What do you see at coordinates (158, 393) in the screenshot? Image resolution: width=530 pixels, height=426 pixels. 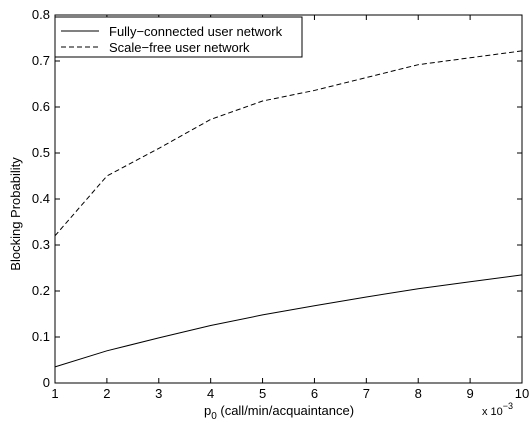 I see `x-tick-label: 3` at bounding box center [158, 393].